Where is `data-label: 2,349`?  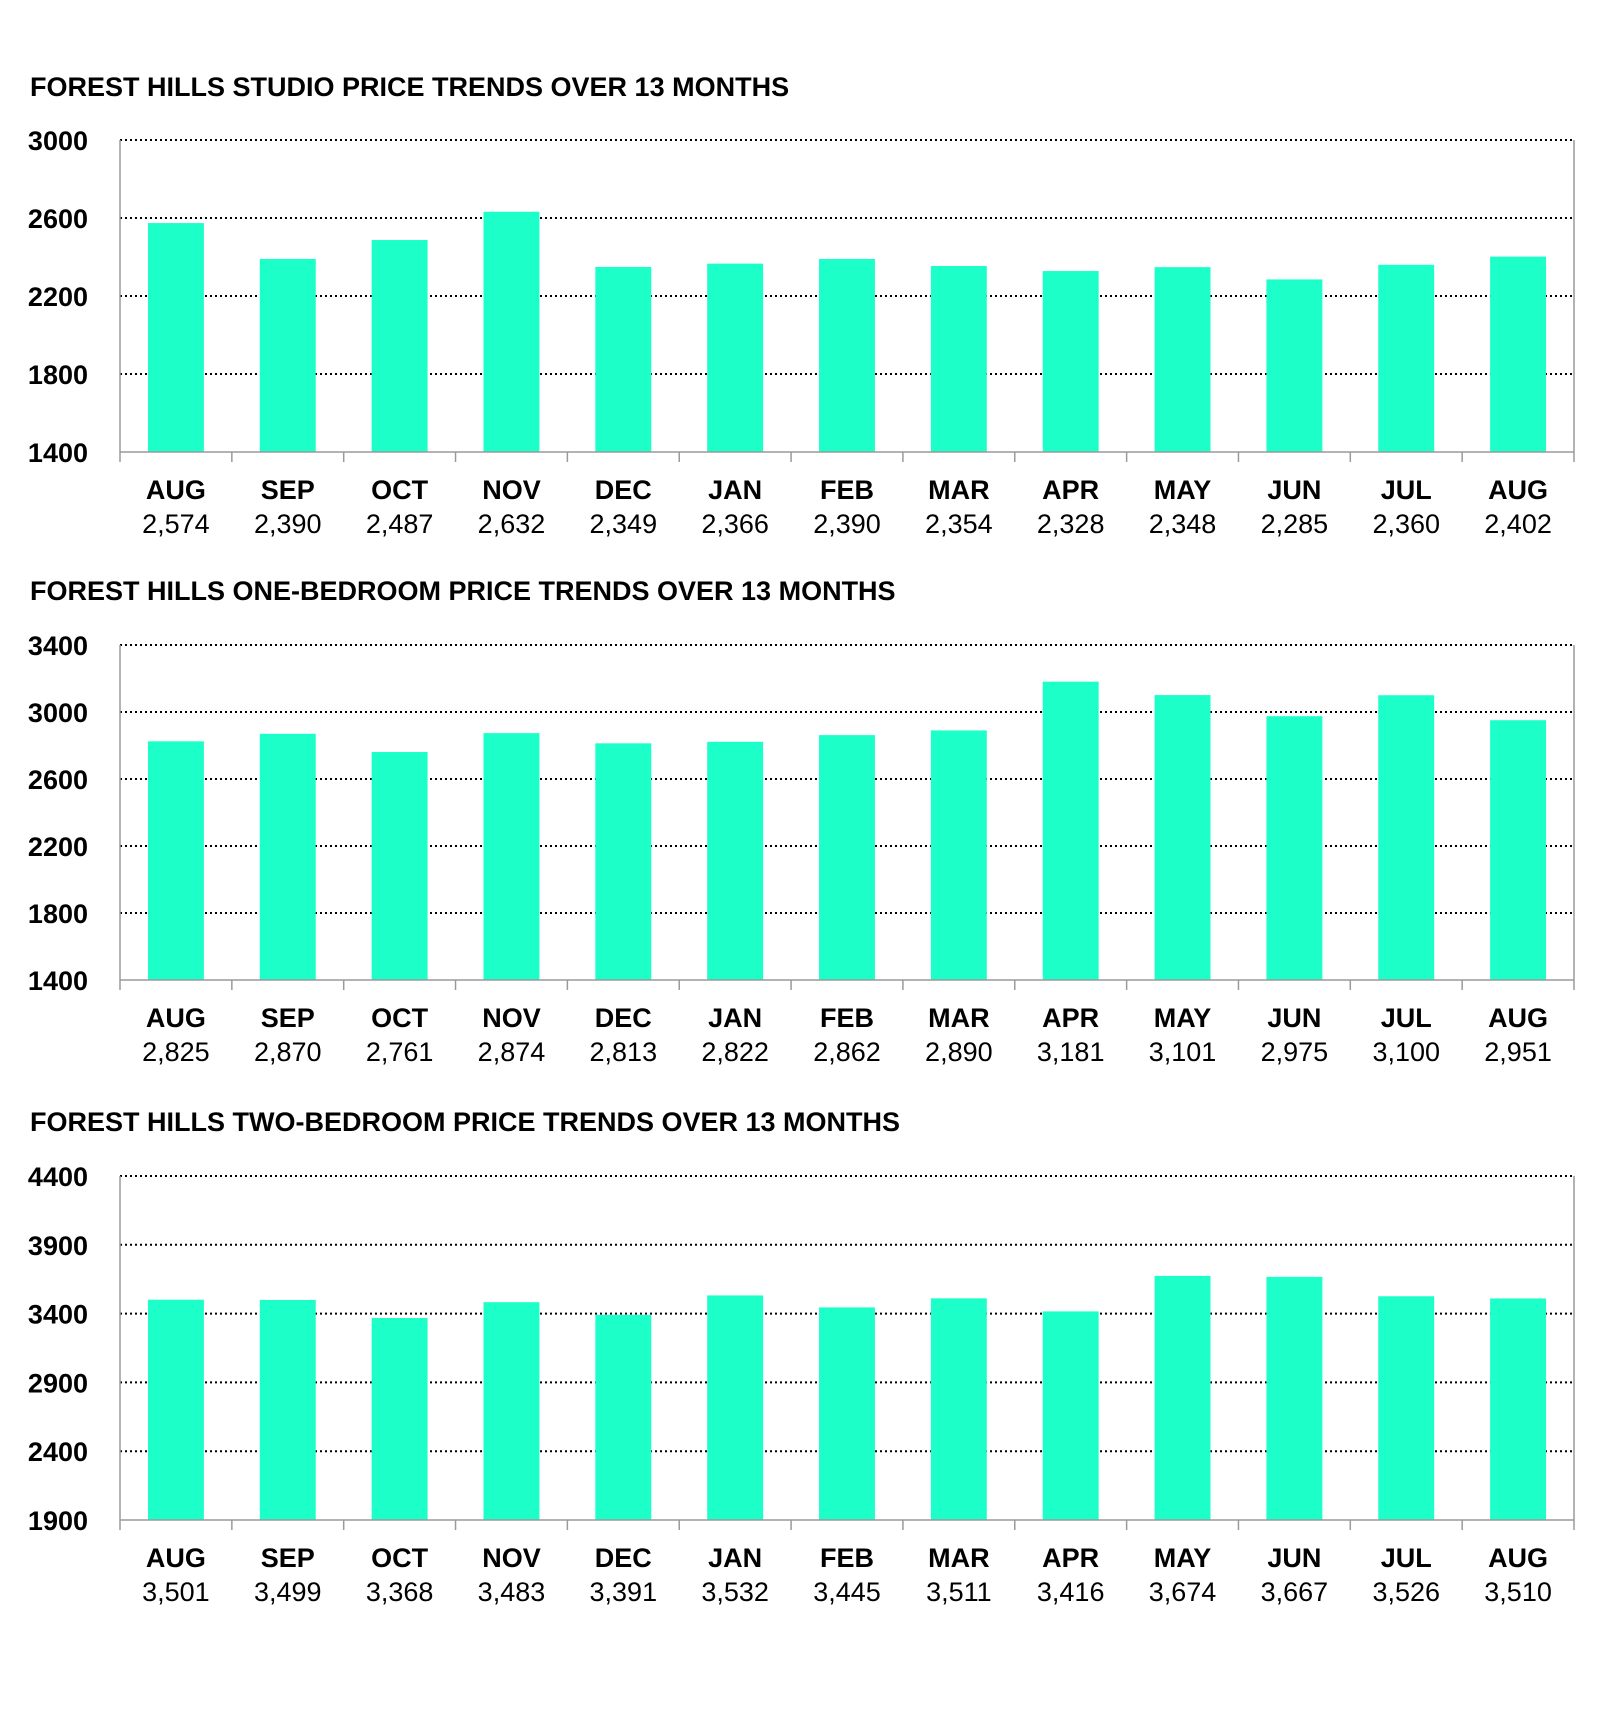
data-label: 2,349 is located at coordinates (624, 524).